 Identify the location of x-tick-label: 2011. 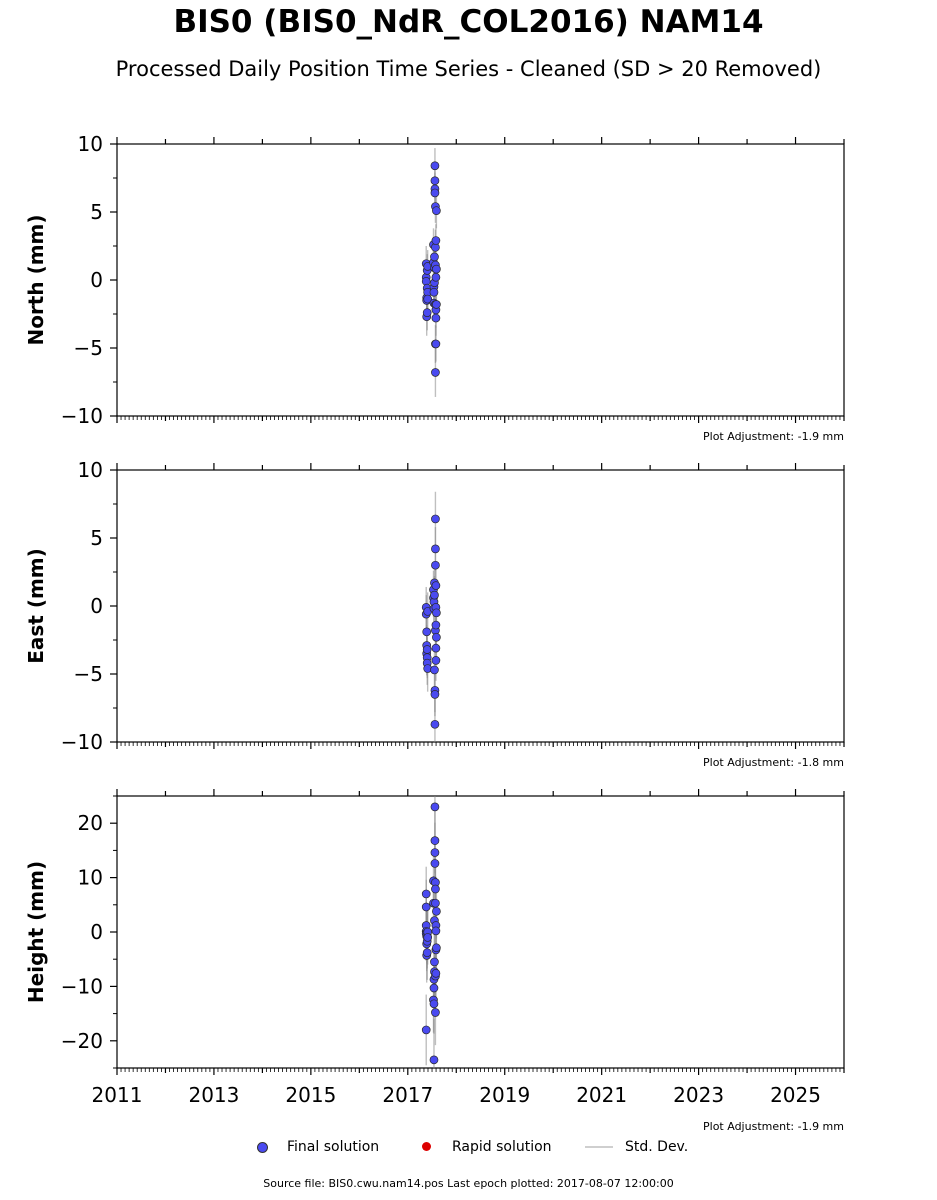
(117, 1095).